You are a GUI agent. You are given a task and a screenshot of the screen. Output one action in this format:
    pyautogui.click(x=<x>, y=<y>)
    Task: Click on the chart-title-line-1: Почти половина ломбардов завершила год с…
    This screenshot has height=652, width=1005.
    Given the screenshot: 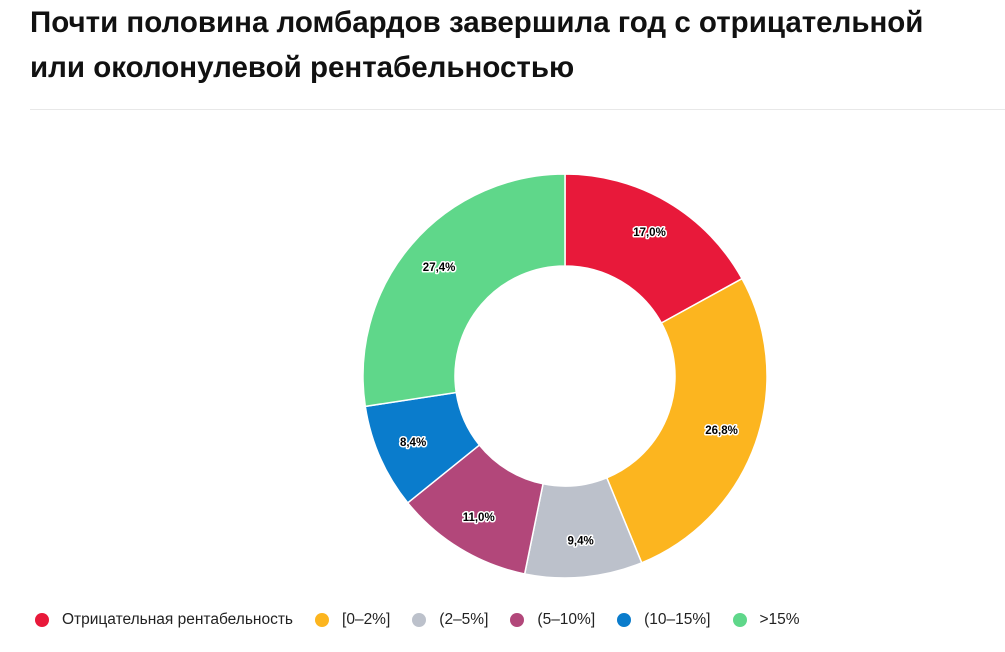 What is the action you would take?
    pyautogui.click(x=477, y=22)
    